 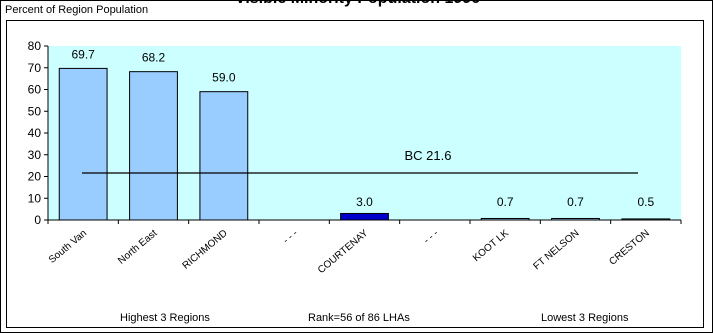 What do you see at coordinates (83, 54) in the screenshot?
I see `bar-value-label: 69.7` at bounding box center [83, 54].